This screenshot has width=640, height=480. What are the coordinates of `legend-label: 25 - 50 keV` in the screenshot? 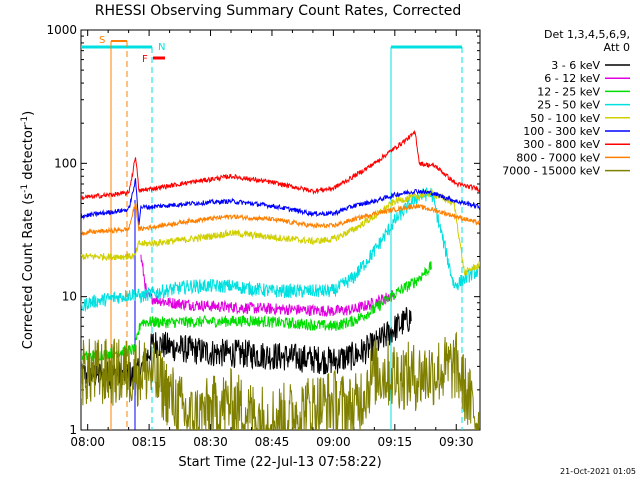 It's located at (568, 105).